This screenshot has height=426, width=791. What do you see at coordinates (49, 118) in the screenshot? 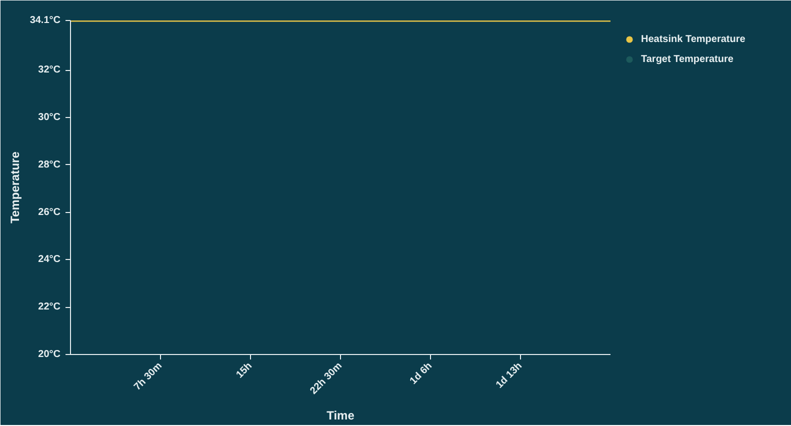
I see `y-tick-label: 30°C` at bounding box center [49, 118].